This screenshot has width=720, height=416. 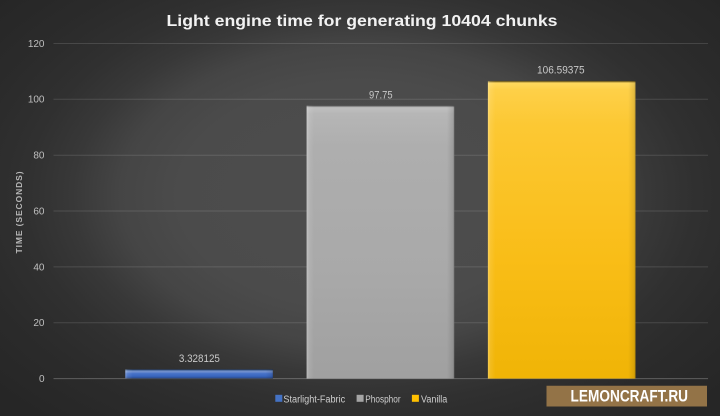 What do you see at coordinates (383, 399) in the screenshot?
I see `svg-text: Phosphor` at bounding box center [383, 399].